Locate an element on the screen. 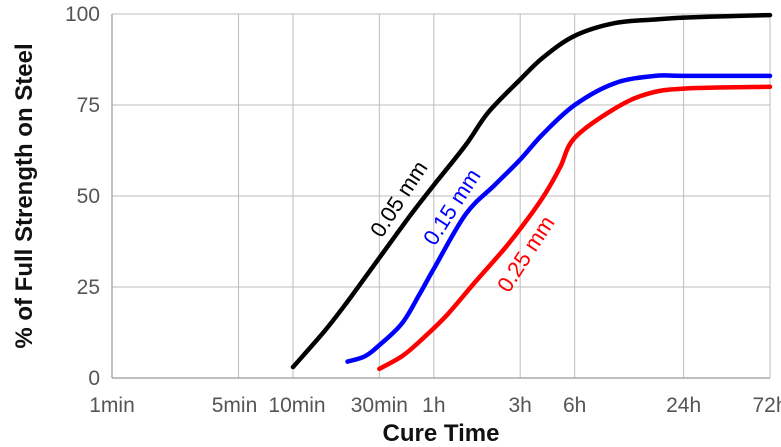  x-tick-label: 1min is located at coordinates (112, 405).